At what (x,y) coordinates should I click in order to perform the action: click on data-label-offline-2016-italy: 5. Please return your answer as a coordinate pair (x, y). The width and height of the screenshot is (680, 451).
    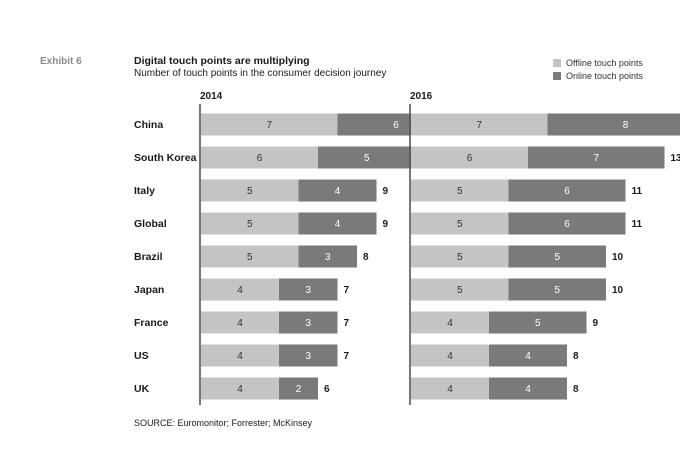
    Looking at the image, I should click on (460, 191).